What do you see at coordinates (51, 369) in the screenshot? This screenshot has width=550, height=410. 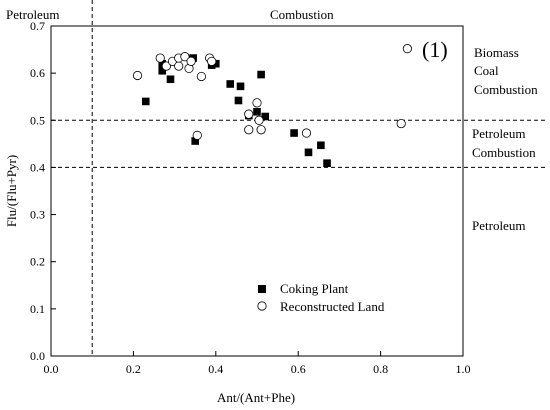 I see `x-tick-label: 0.0` at bounding box center [51, 369].